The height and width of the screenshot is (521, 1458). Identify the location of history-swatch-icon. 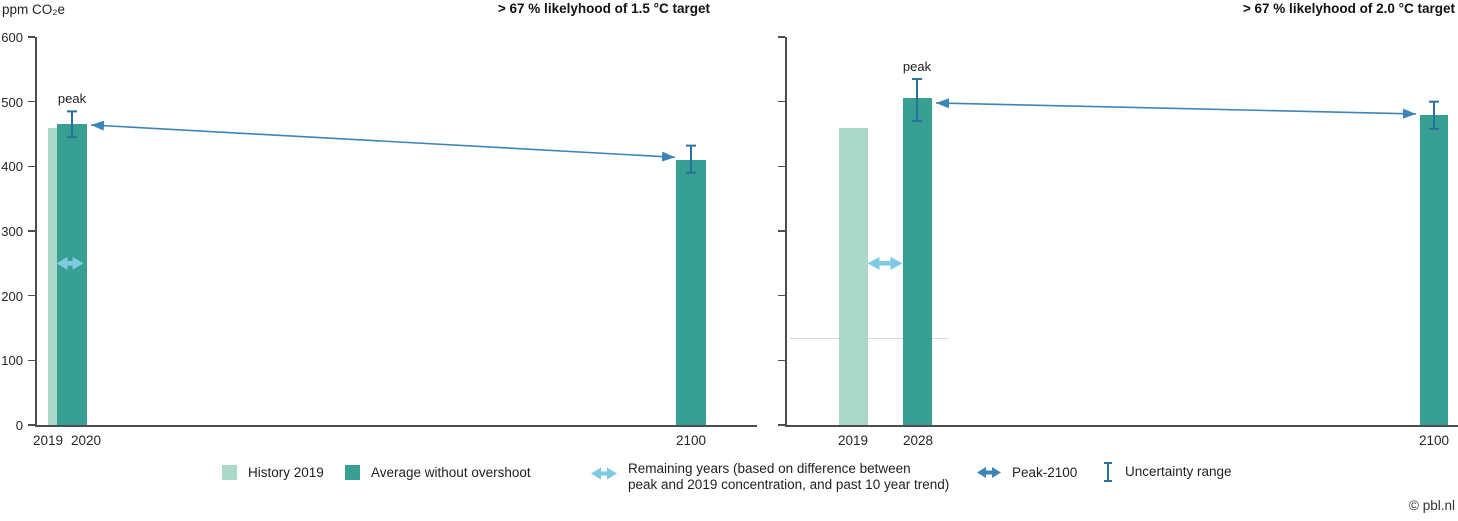
(229, 472).